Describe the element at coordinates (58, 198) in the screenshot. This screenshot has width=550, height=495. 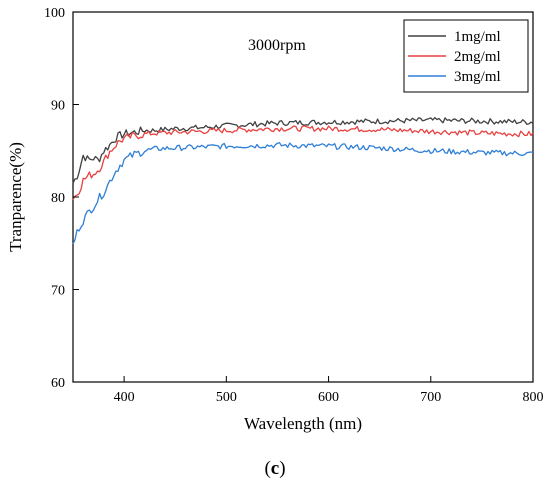
I see `y-tick-label: 80` at that location.